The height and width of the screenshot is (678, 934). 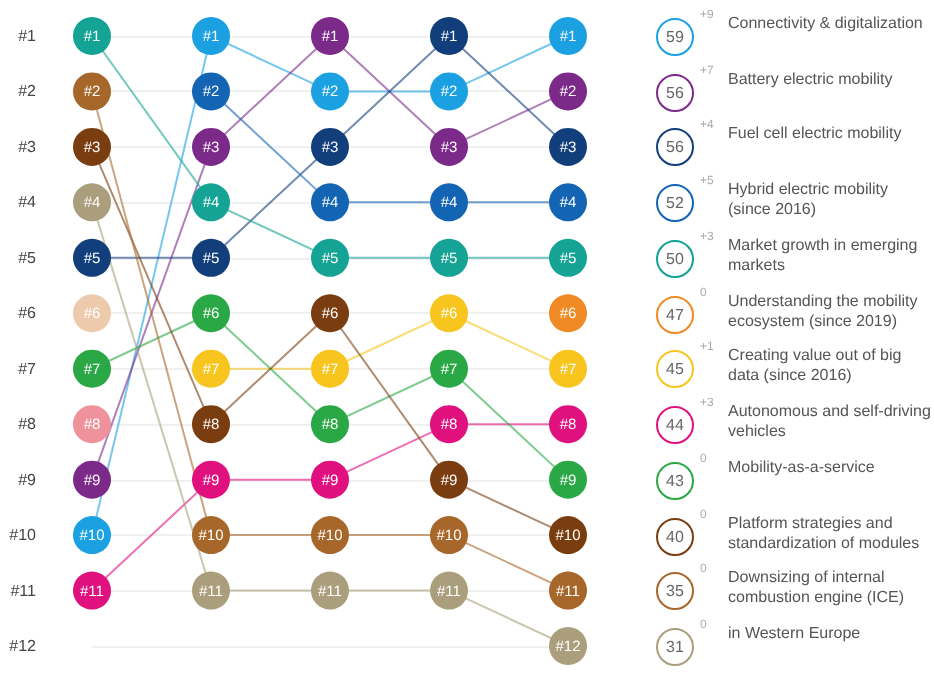 What do you see at coordinates (824, 255) in the screenshot?
I see `legend-label: Market growth in emerging markets` at bounding box center [824, 255].